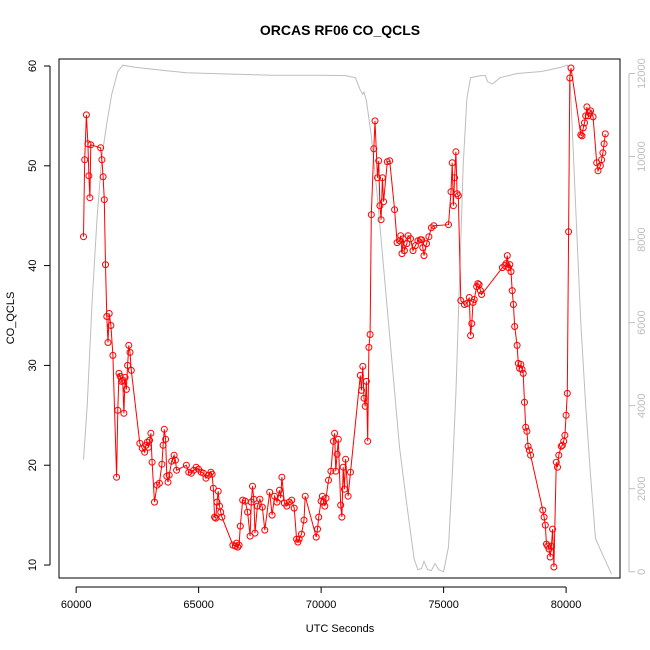  I want to click on y2-tick-label: 8000, so click(642, 239).